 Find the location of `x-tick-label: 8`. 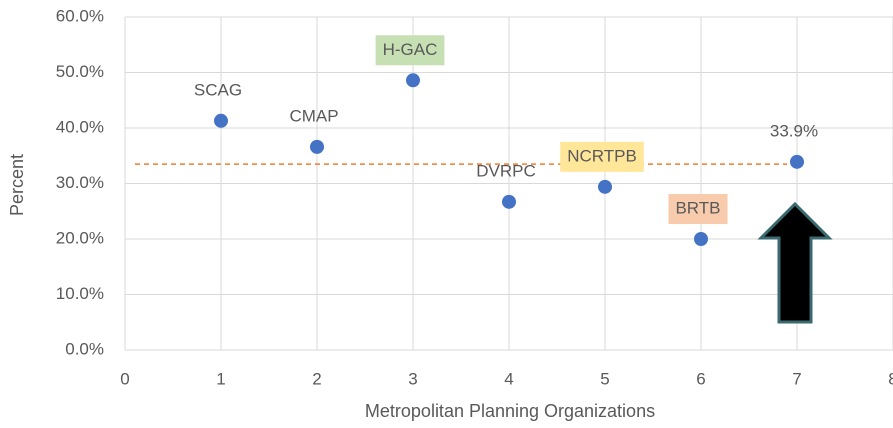

x-tick-label: 8 is located at coordinates (890, 378).